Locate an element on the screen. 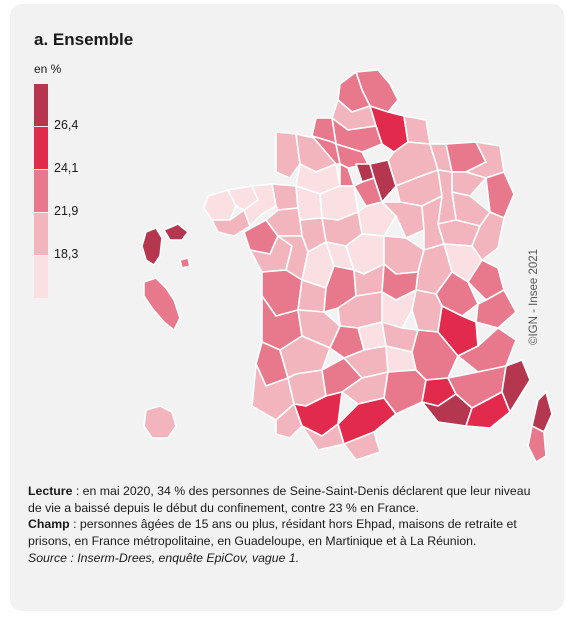 This screenshot has width=579, height=619. region-haute-savoie is located at coordinates (486, 280).